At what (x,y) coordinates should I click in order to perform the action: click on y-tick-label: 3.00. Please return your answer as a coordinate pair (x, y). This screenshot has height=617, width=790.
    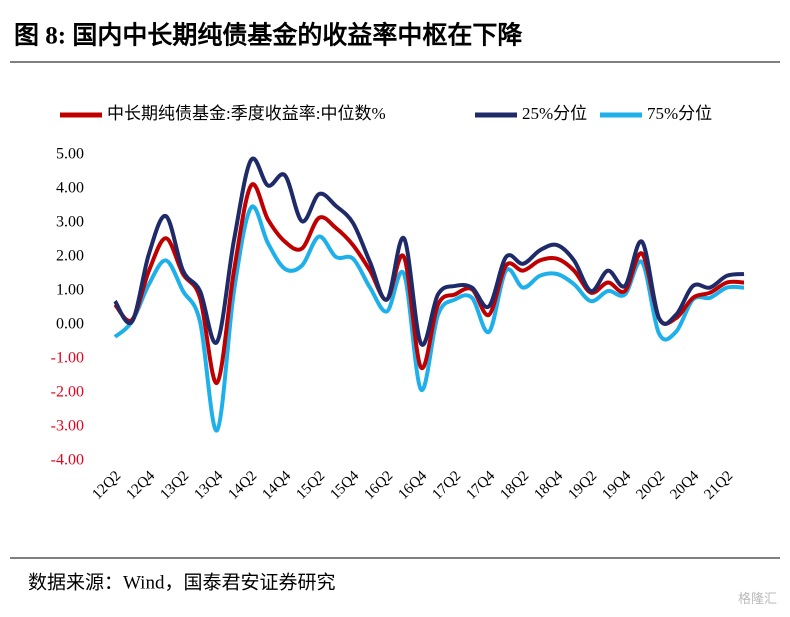
    Looking at the image, I should click on (70, 222).